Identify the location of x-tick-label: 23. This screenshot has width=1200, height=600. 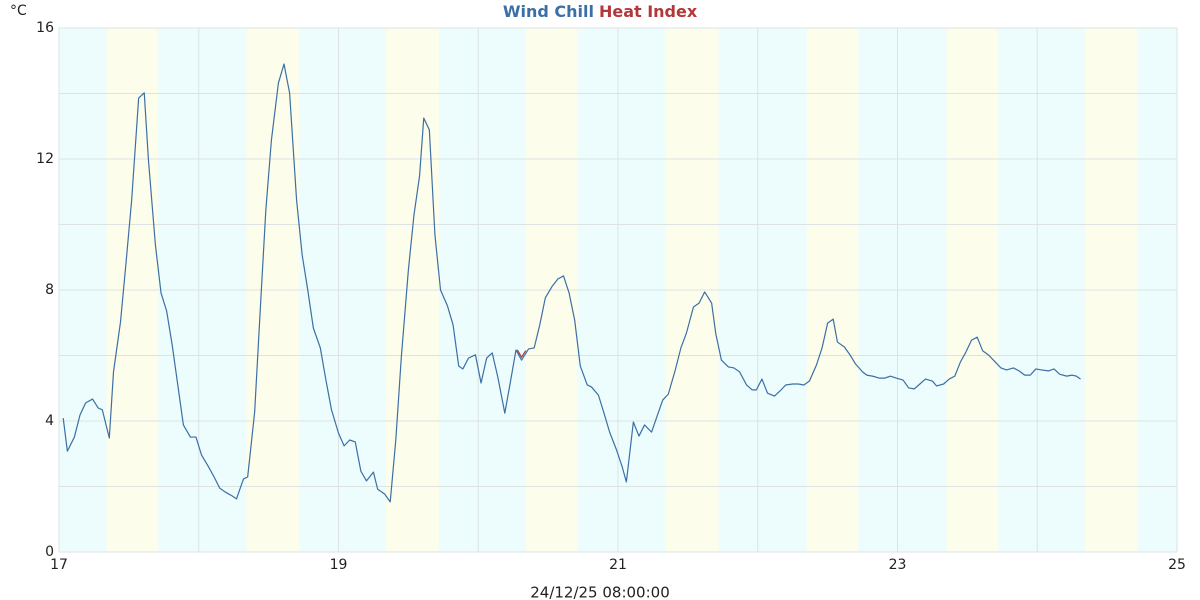
(898, 565).